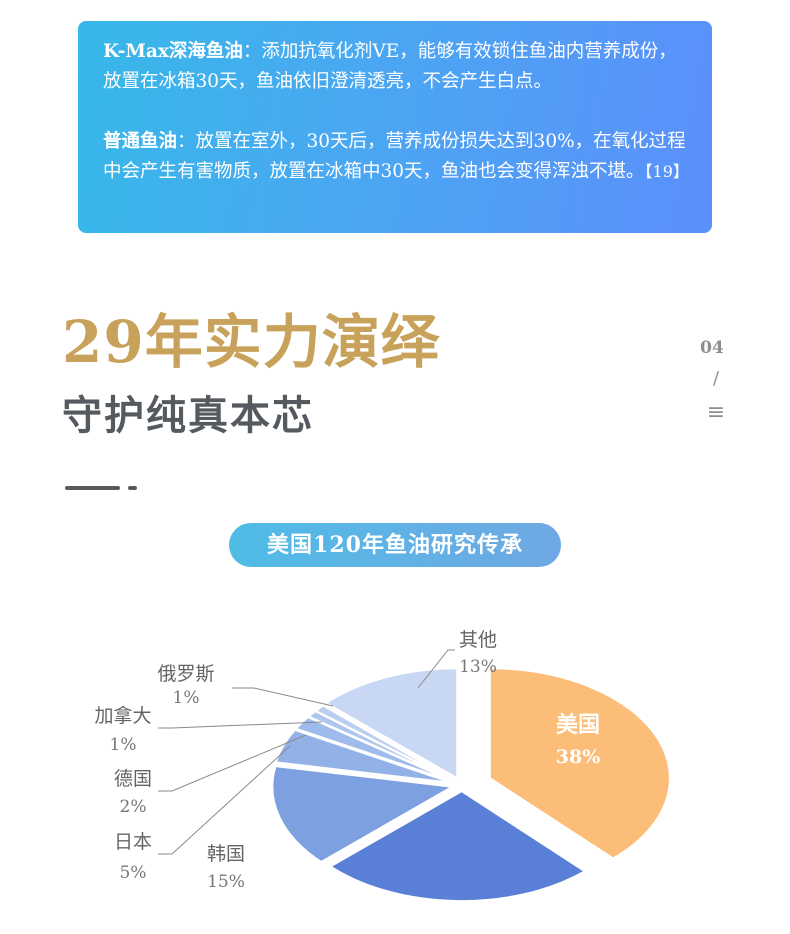  I want to click on slice-label-加拿大: 加拿大, so click(122, 715).